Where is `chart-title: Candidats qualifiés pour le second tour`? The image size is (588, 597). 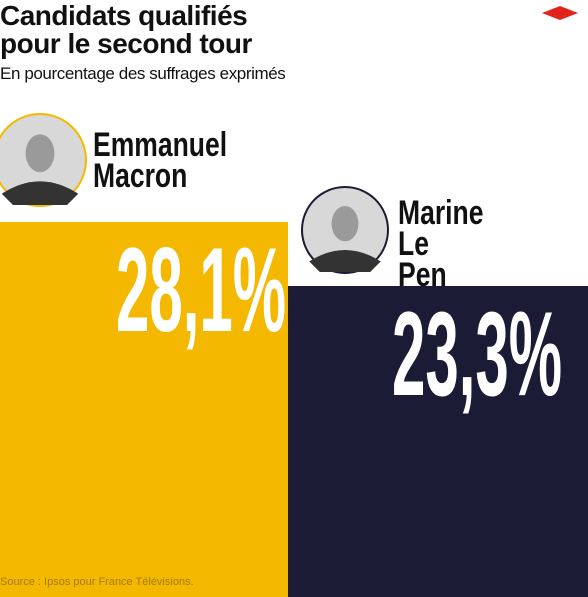 chart-title: Candidats qualifiés pour le second tour is located at coordinates (126, 29).